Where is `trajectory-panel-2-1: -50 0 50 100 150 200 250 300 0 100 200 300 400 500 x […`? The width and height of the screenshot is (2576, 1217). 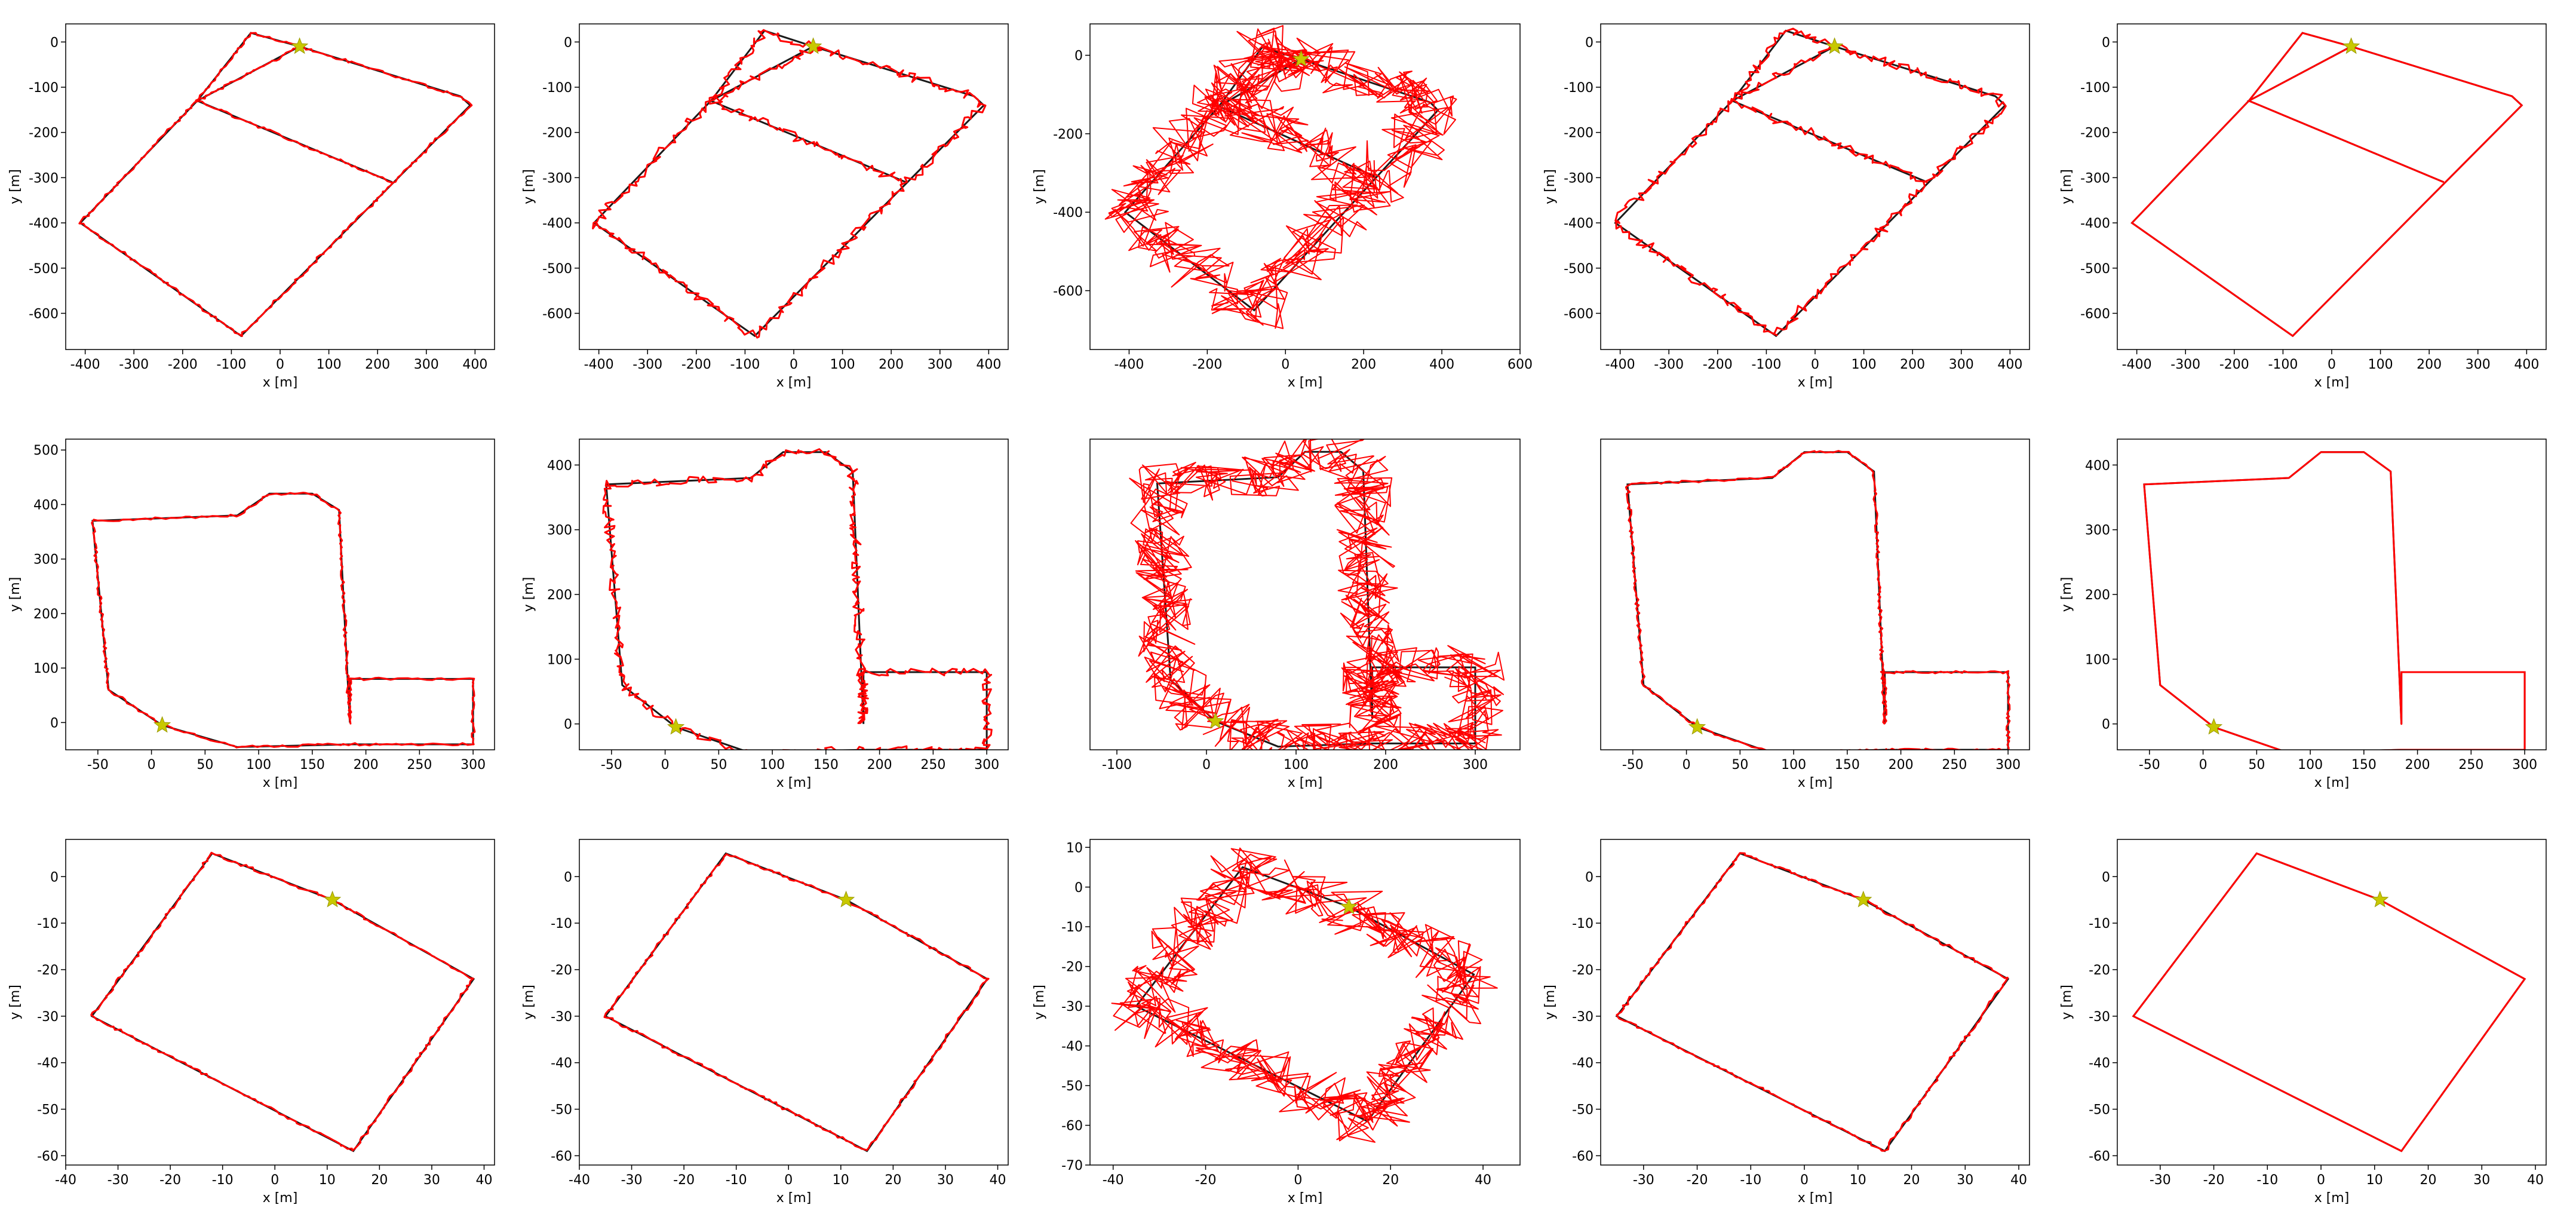 trajectory-panel-2-1: -50 0 50 100 150 200 250 300 0 100 200 300 400 500 x [… is located at coordinates (252, 614).